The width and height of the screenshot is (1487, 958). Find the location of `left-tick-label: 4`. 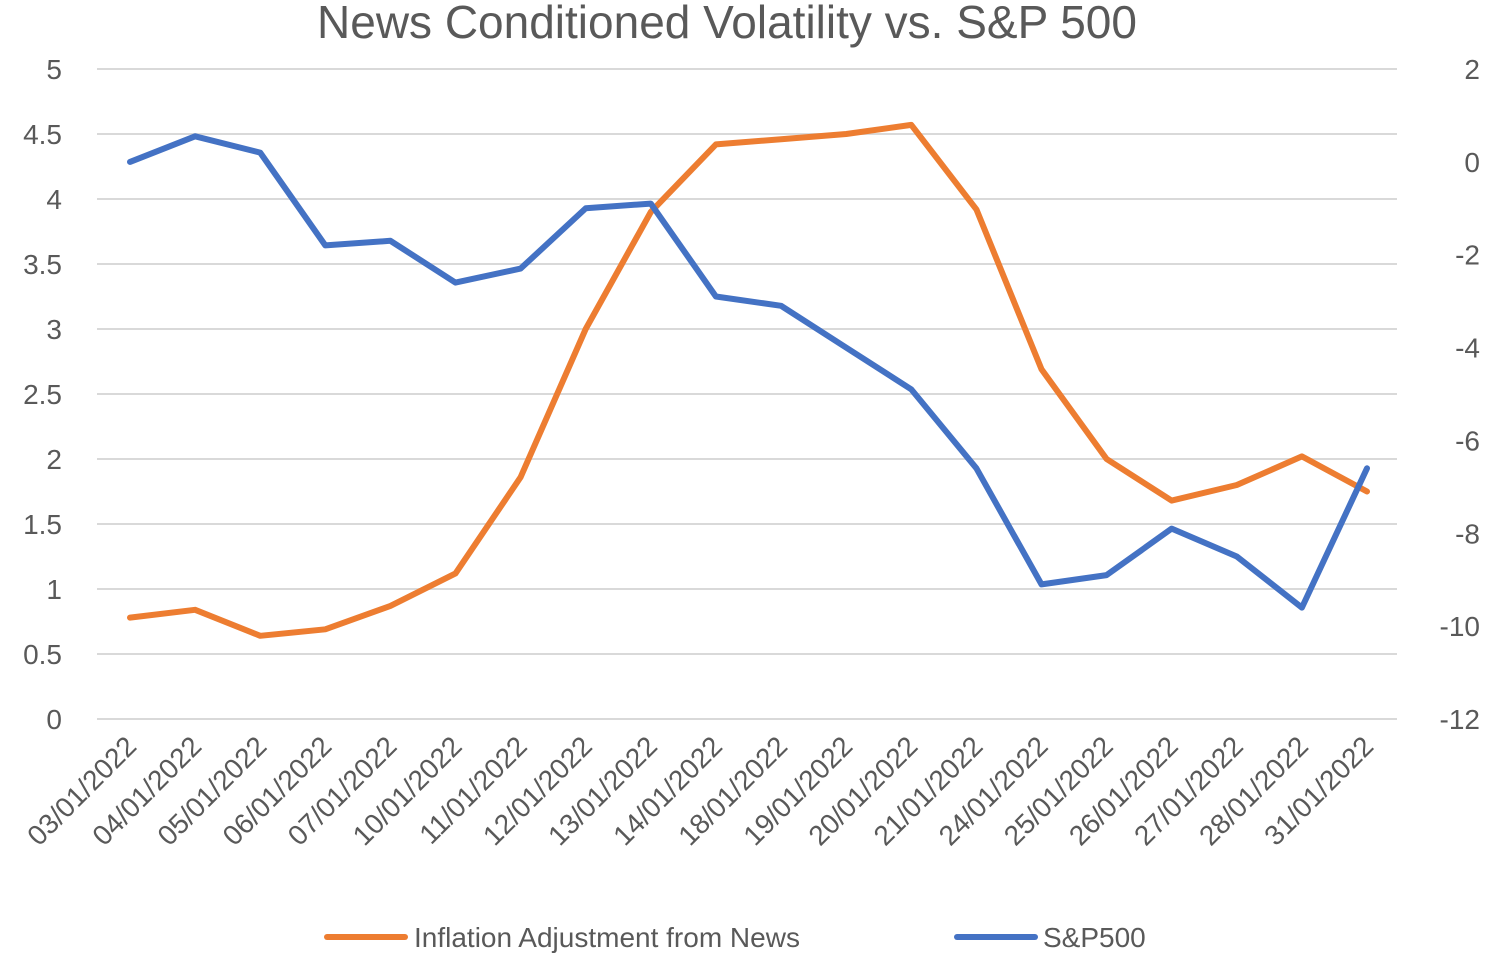

left-tick-label: 4 is located at coordinates (54, 199).